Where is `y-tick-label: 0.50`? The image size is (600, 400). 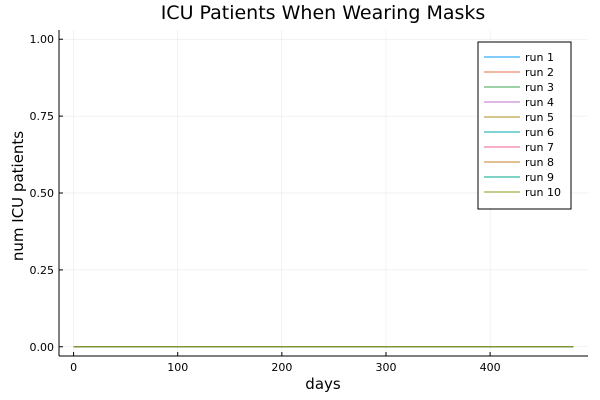 y-tick-label: 0.50 is located at coordinates (42, 193).